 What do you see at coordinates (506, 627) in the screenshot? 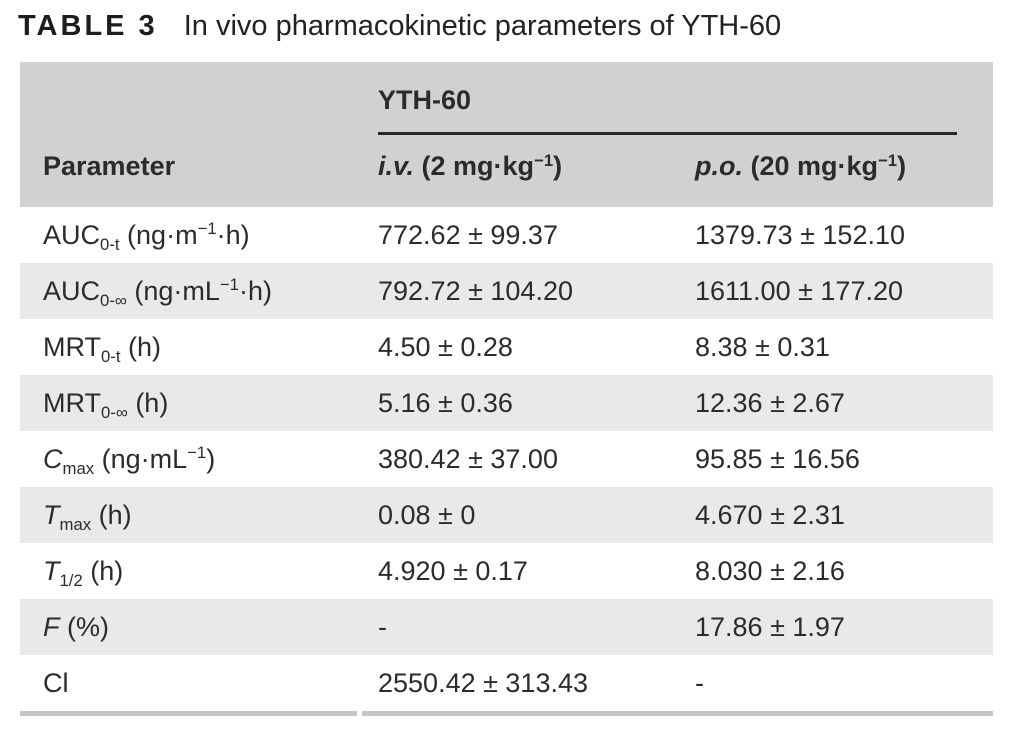
I see `table-row: F (%) - 17.86 ± 1.97` at bounding box center [506, 627].